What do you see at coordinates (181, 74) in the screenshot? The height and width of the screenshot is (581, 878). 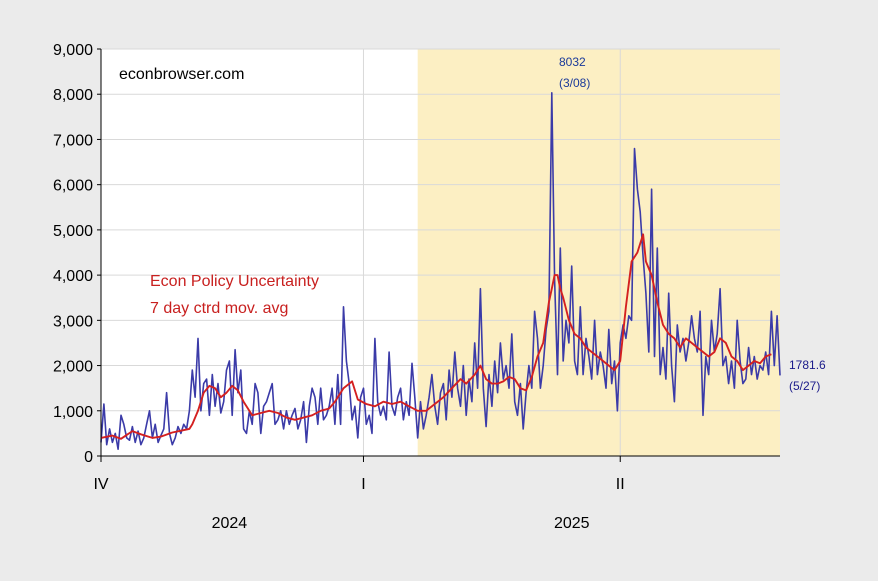 I see `watermark: econbrowser.com` at bounding box center [181, 74].